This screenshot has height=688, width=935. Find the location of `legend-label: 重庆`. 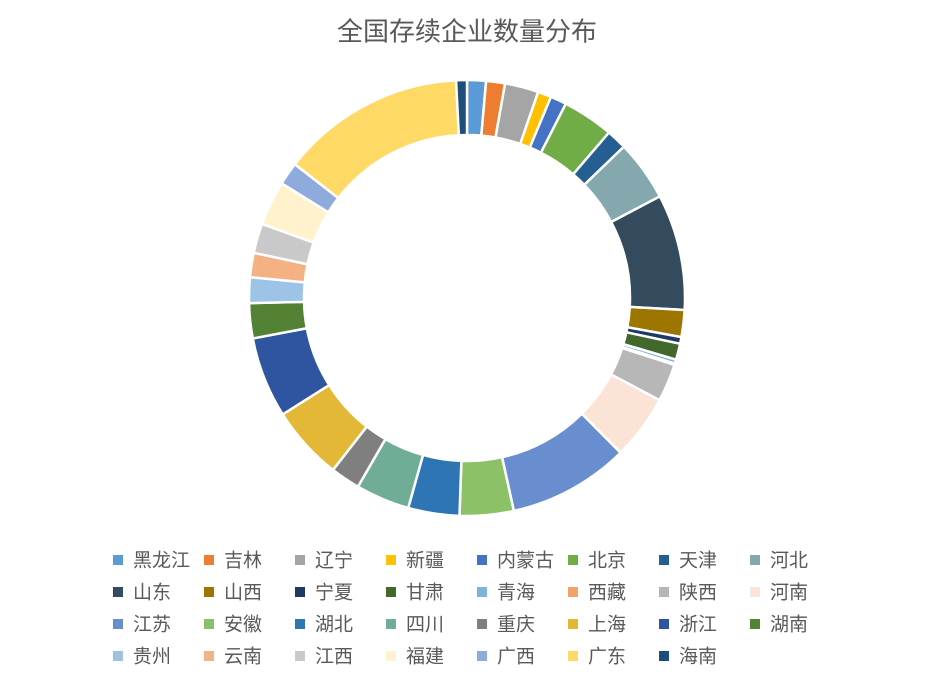

legend-label: 重庆 is located at coordinates (516, 625).